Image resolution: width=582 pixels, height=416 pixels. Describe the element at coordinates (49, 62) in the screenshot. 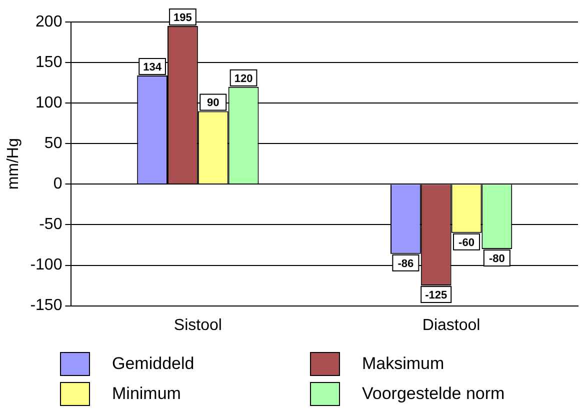

I see `y-tick-label: 150` at that location.